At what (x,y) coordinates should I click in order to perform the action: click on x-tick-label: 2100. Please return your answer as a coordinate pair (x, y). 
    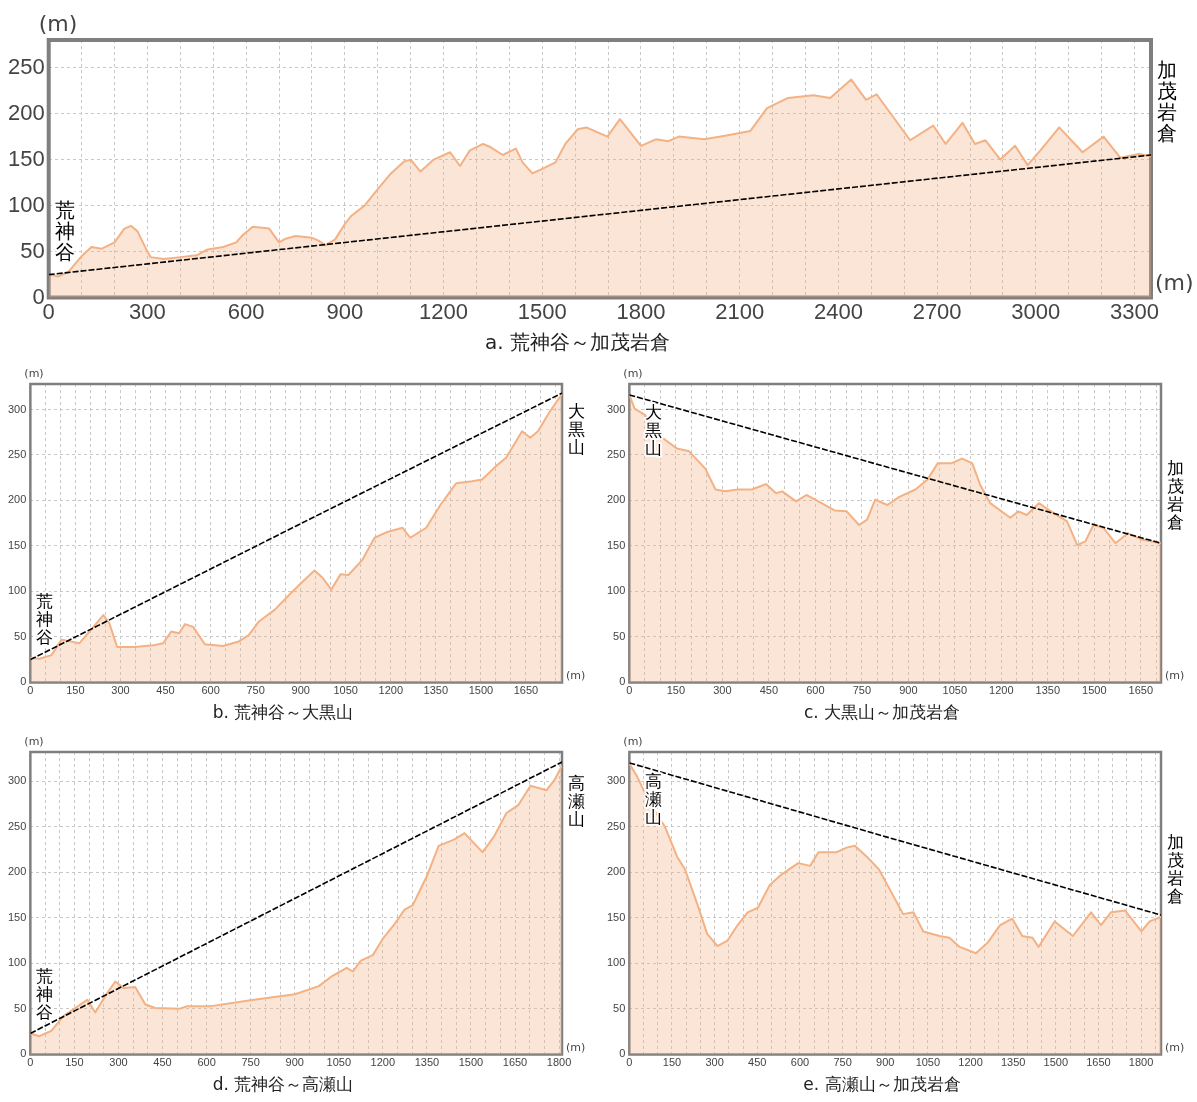
    Looking at the image, I should click on (740, 311).